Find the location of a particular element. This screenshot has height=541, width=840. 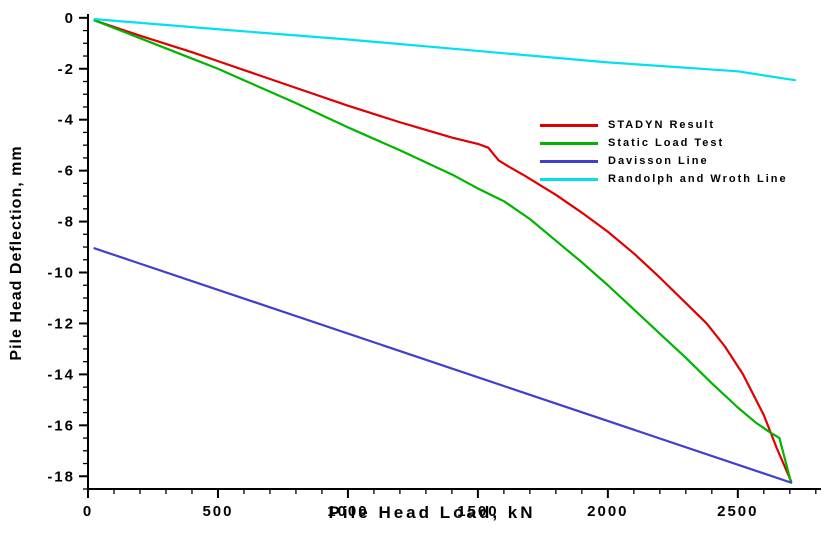

legend-row: Randolph and Wroth Line is located at coordinates (664, 179).